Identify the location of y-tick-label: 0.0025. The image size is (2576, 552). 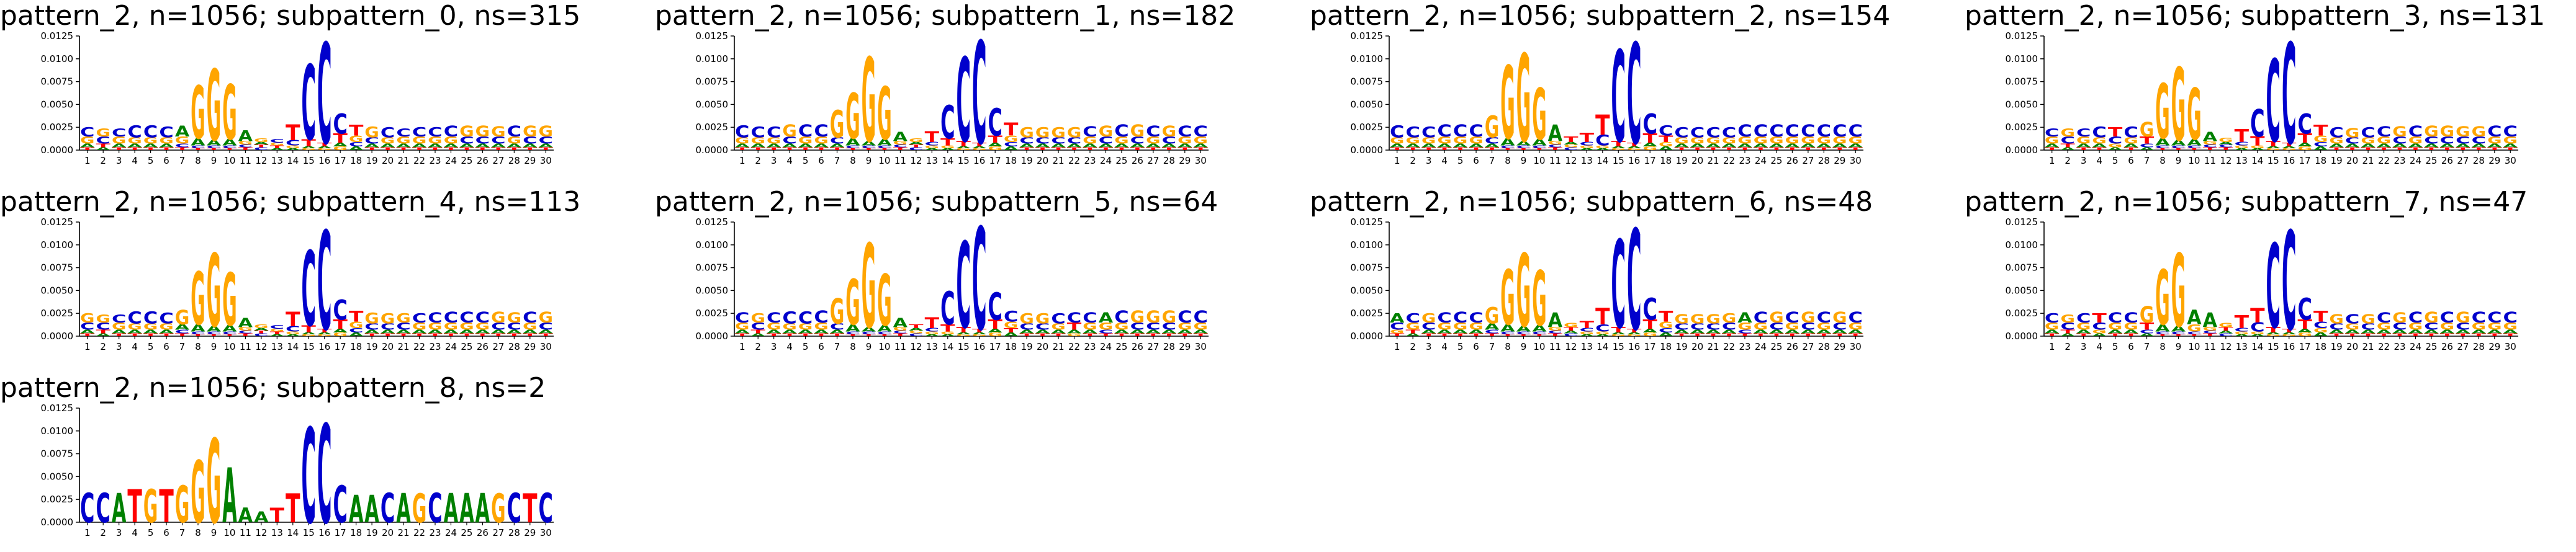
(57, 313).